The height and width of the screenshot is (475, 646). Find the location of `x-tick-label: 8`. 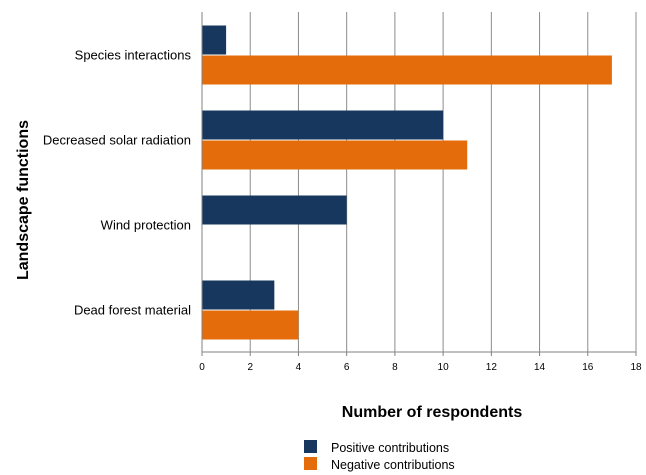

x-tick-label: 8 is located at coordinates (395, 367).